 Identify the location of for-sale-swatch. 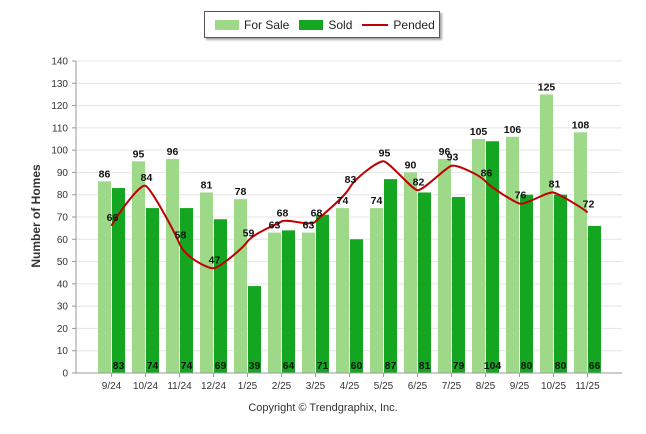
(227, 24).